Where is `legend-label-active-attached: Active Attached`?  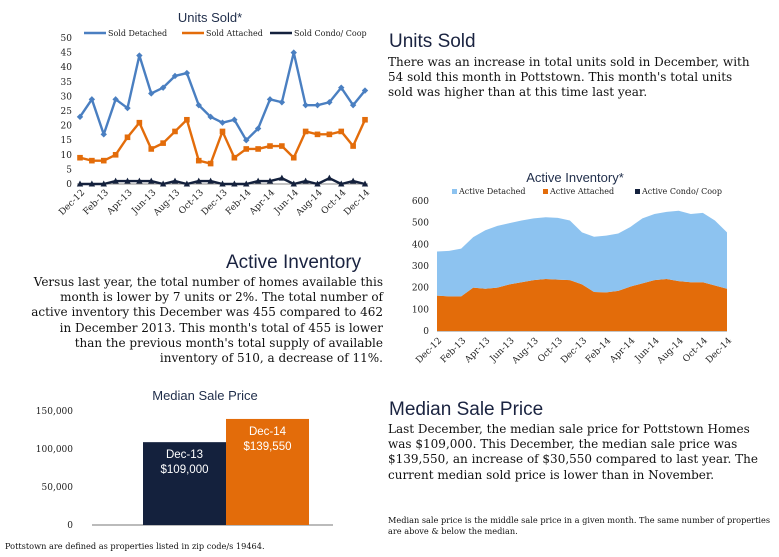 legend-label-active-attached: Active Attached is located at coordinates (581, 191).